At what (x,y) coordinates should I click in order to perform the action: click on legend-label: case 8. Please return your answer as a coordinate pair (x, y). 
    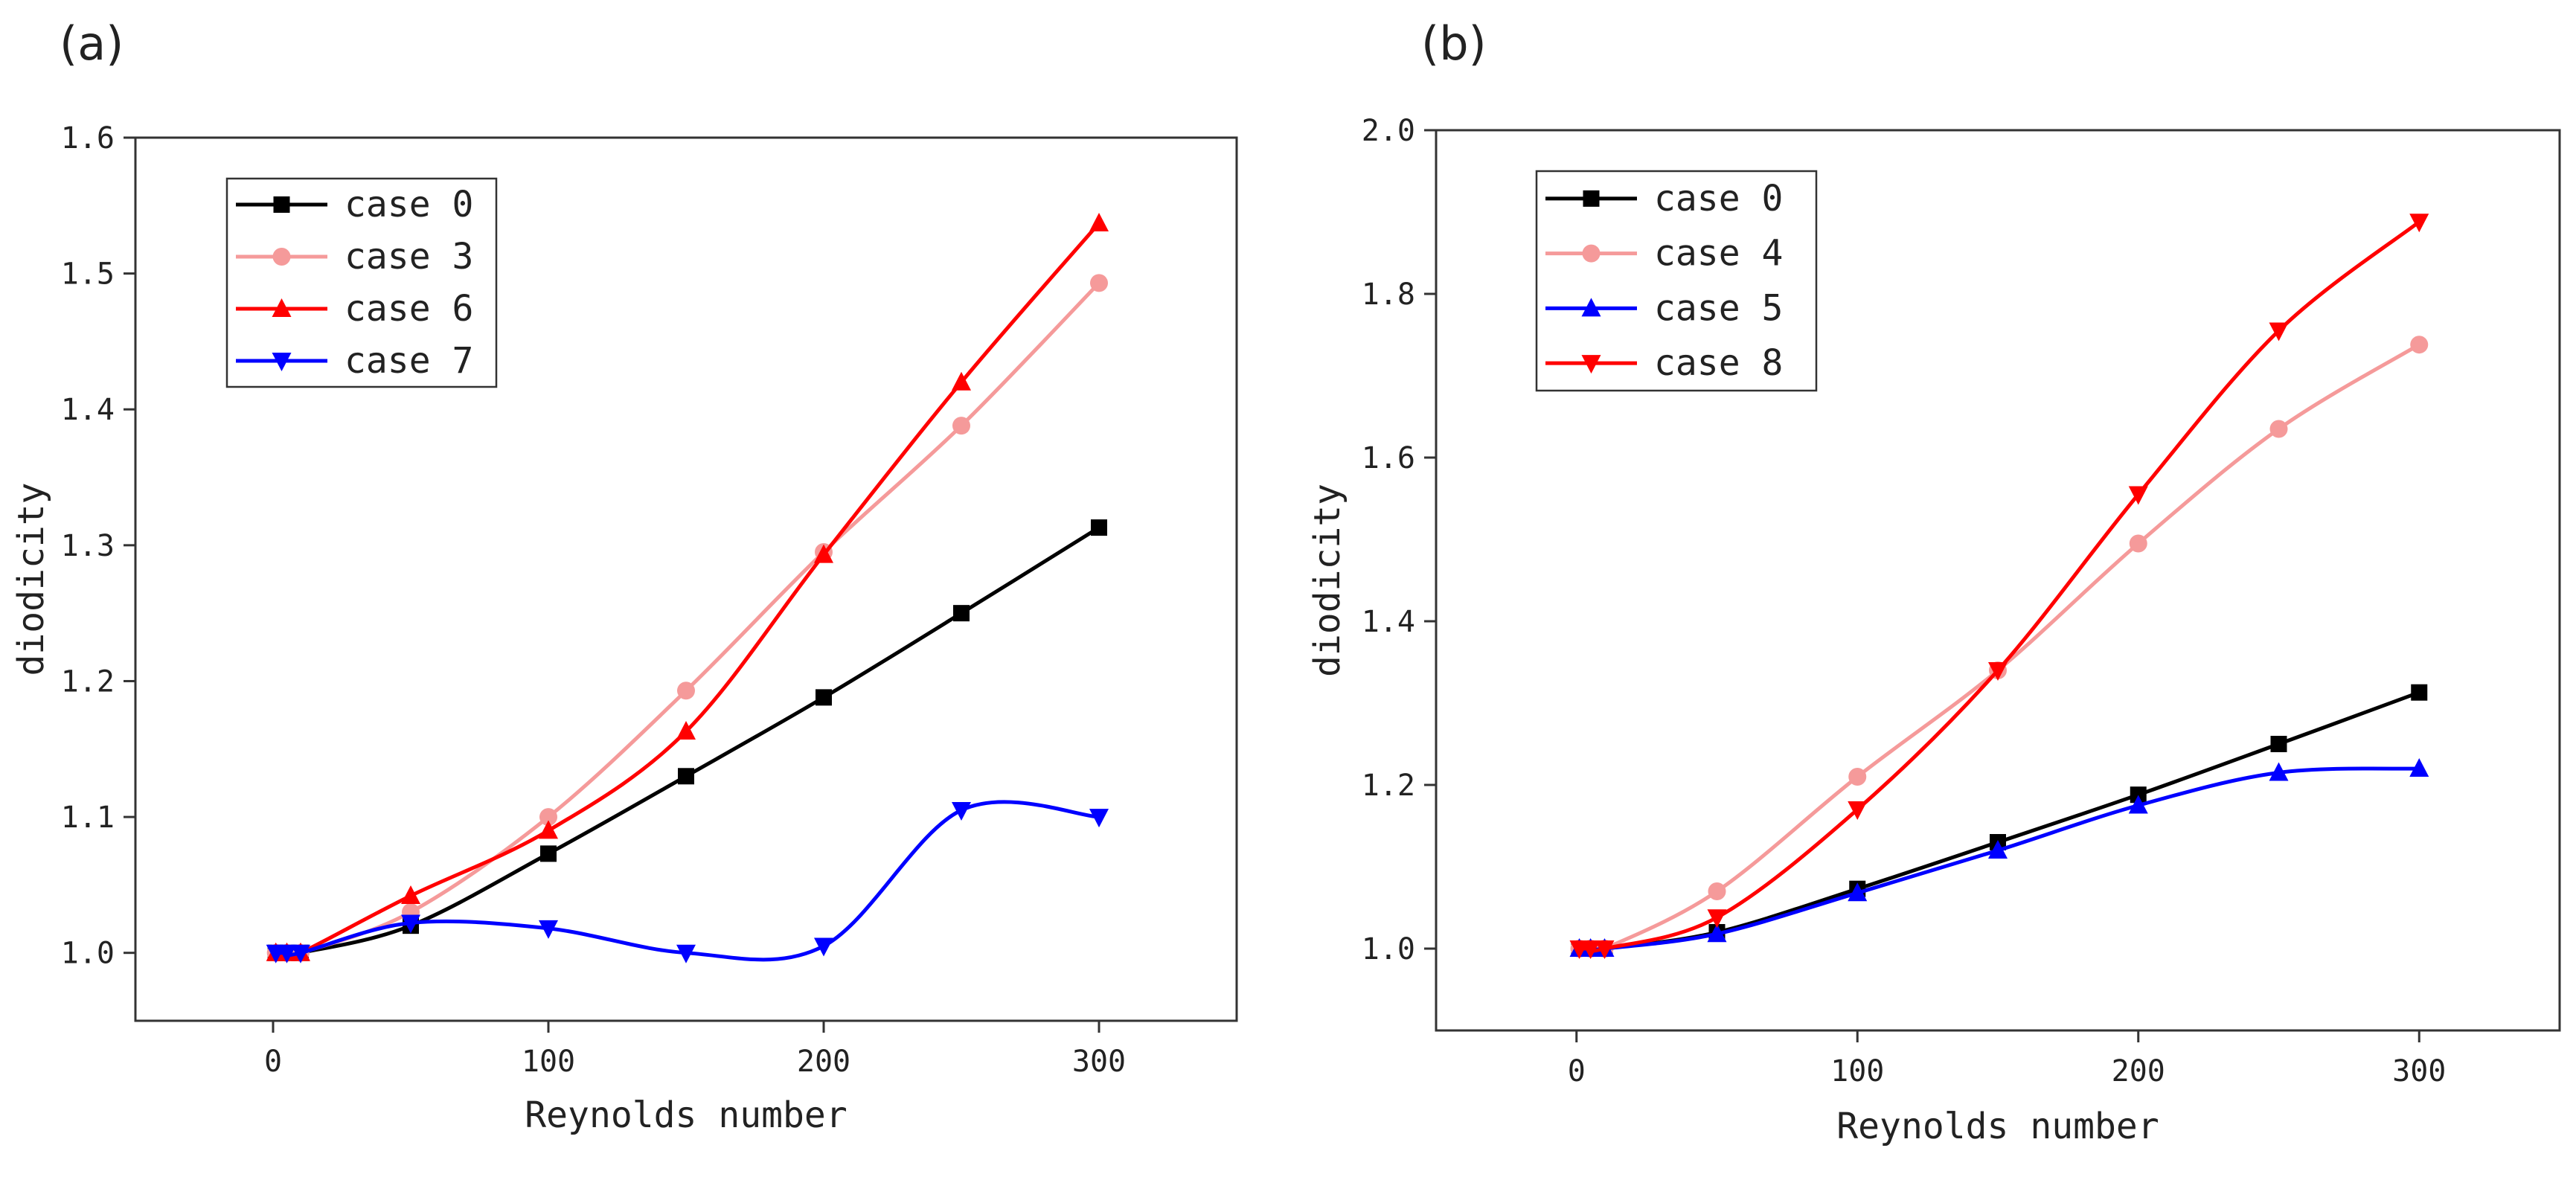
    Looking at the image, I should click on (1719, 363).